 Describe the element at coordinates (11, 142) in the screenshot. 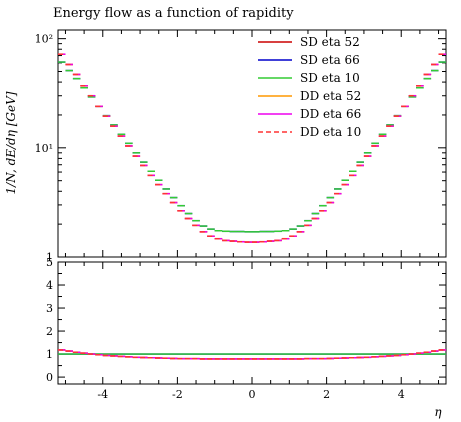

I see `y-axis-label: 1/N, dE/dη [GeV]` at that location.